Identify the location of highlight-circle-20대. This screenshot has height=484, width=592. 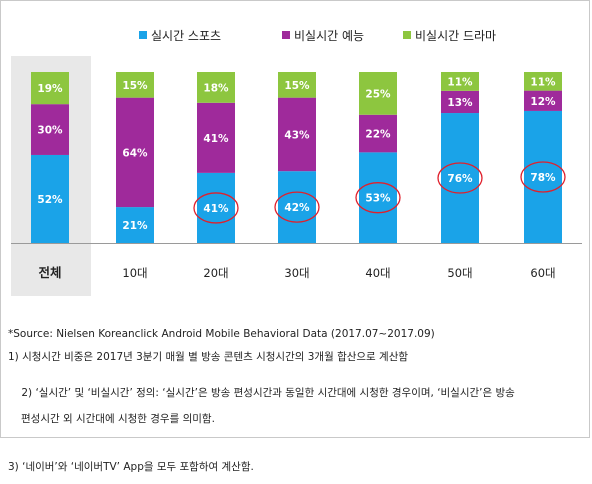
(216, 208).